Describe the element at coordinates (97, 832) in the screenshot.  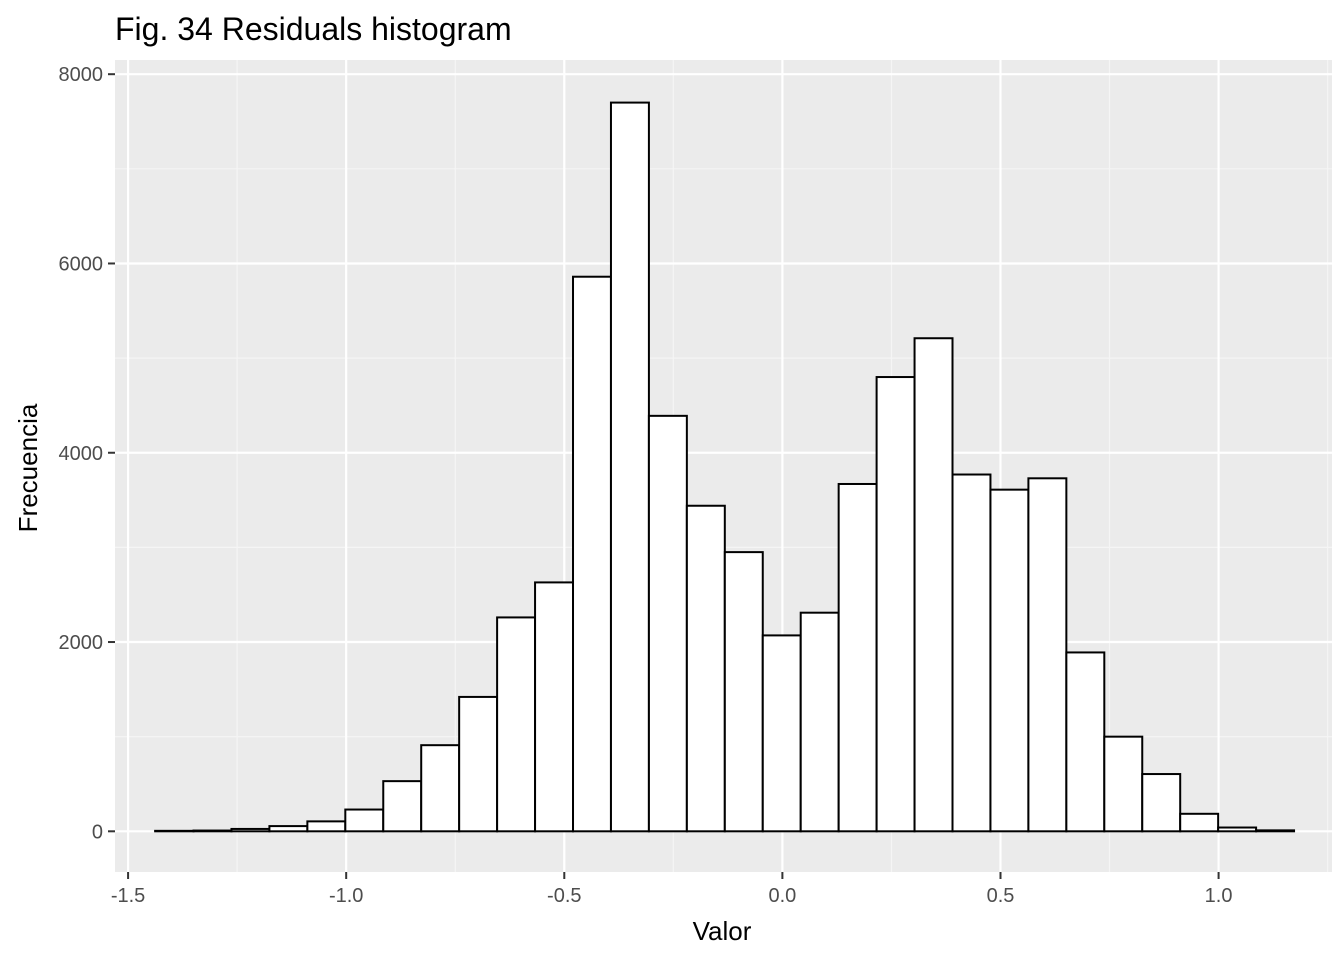
I see `y-tick-label: 0` at that location.